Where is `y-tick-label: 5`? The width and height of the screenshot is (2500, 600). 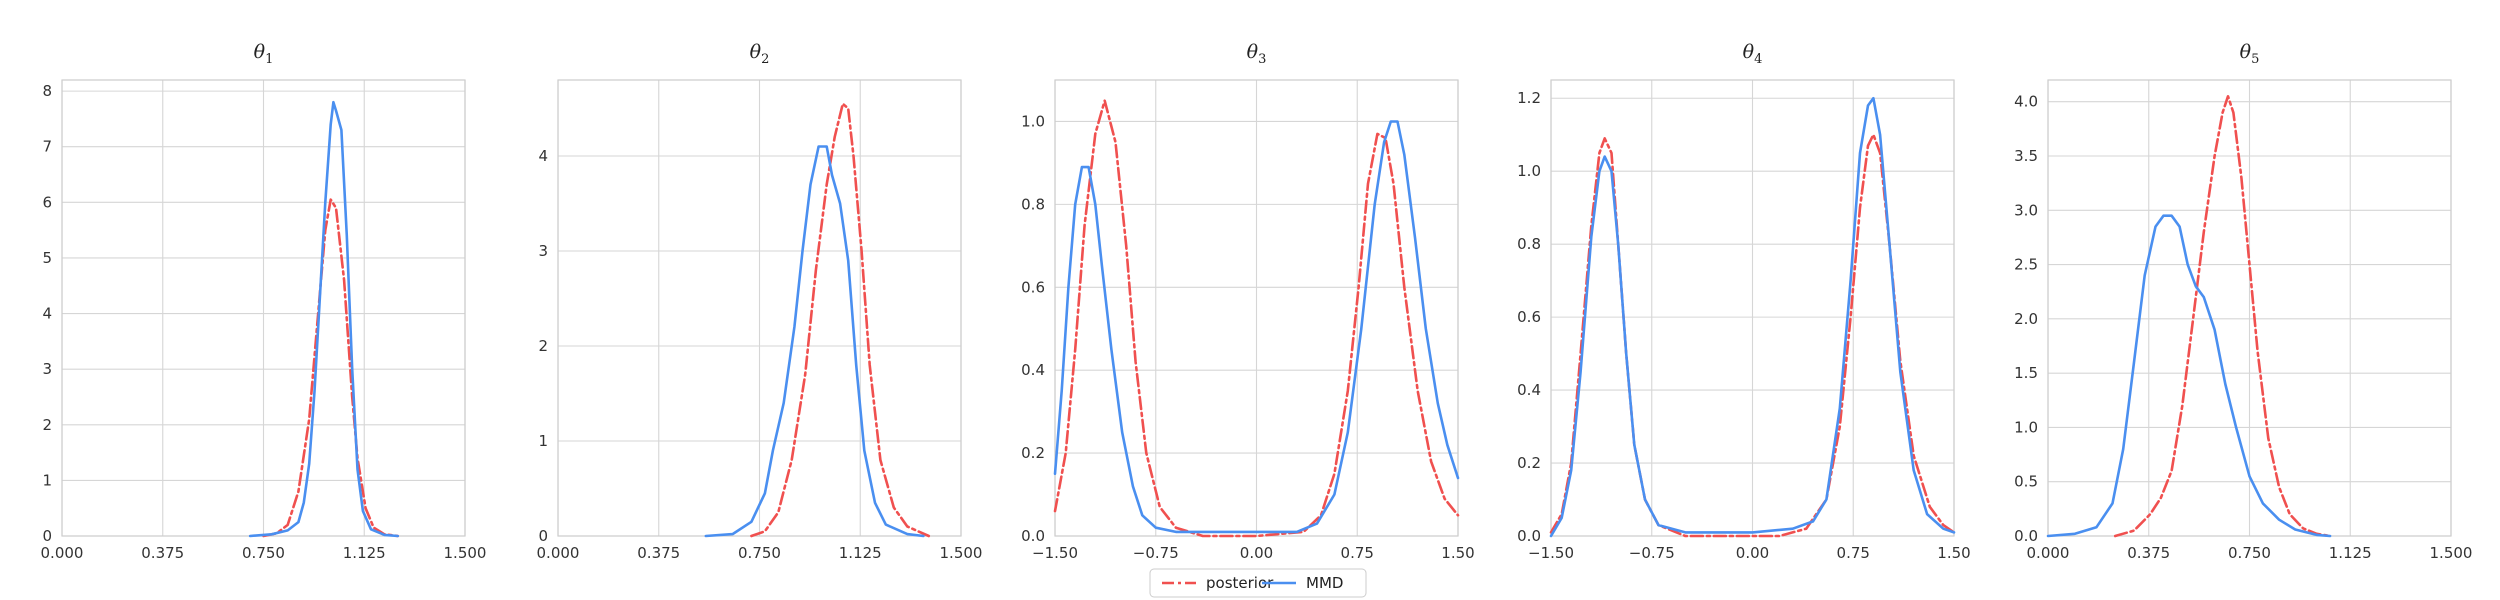
y-tick-label: 5 is located at coordinates (47, 258).